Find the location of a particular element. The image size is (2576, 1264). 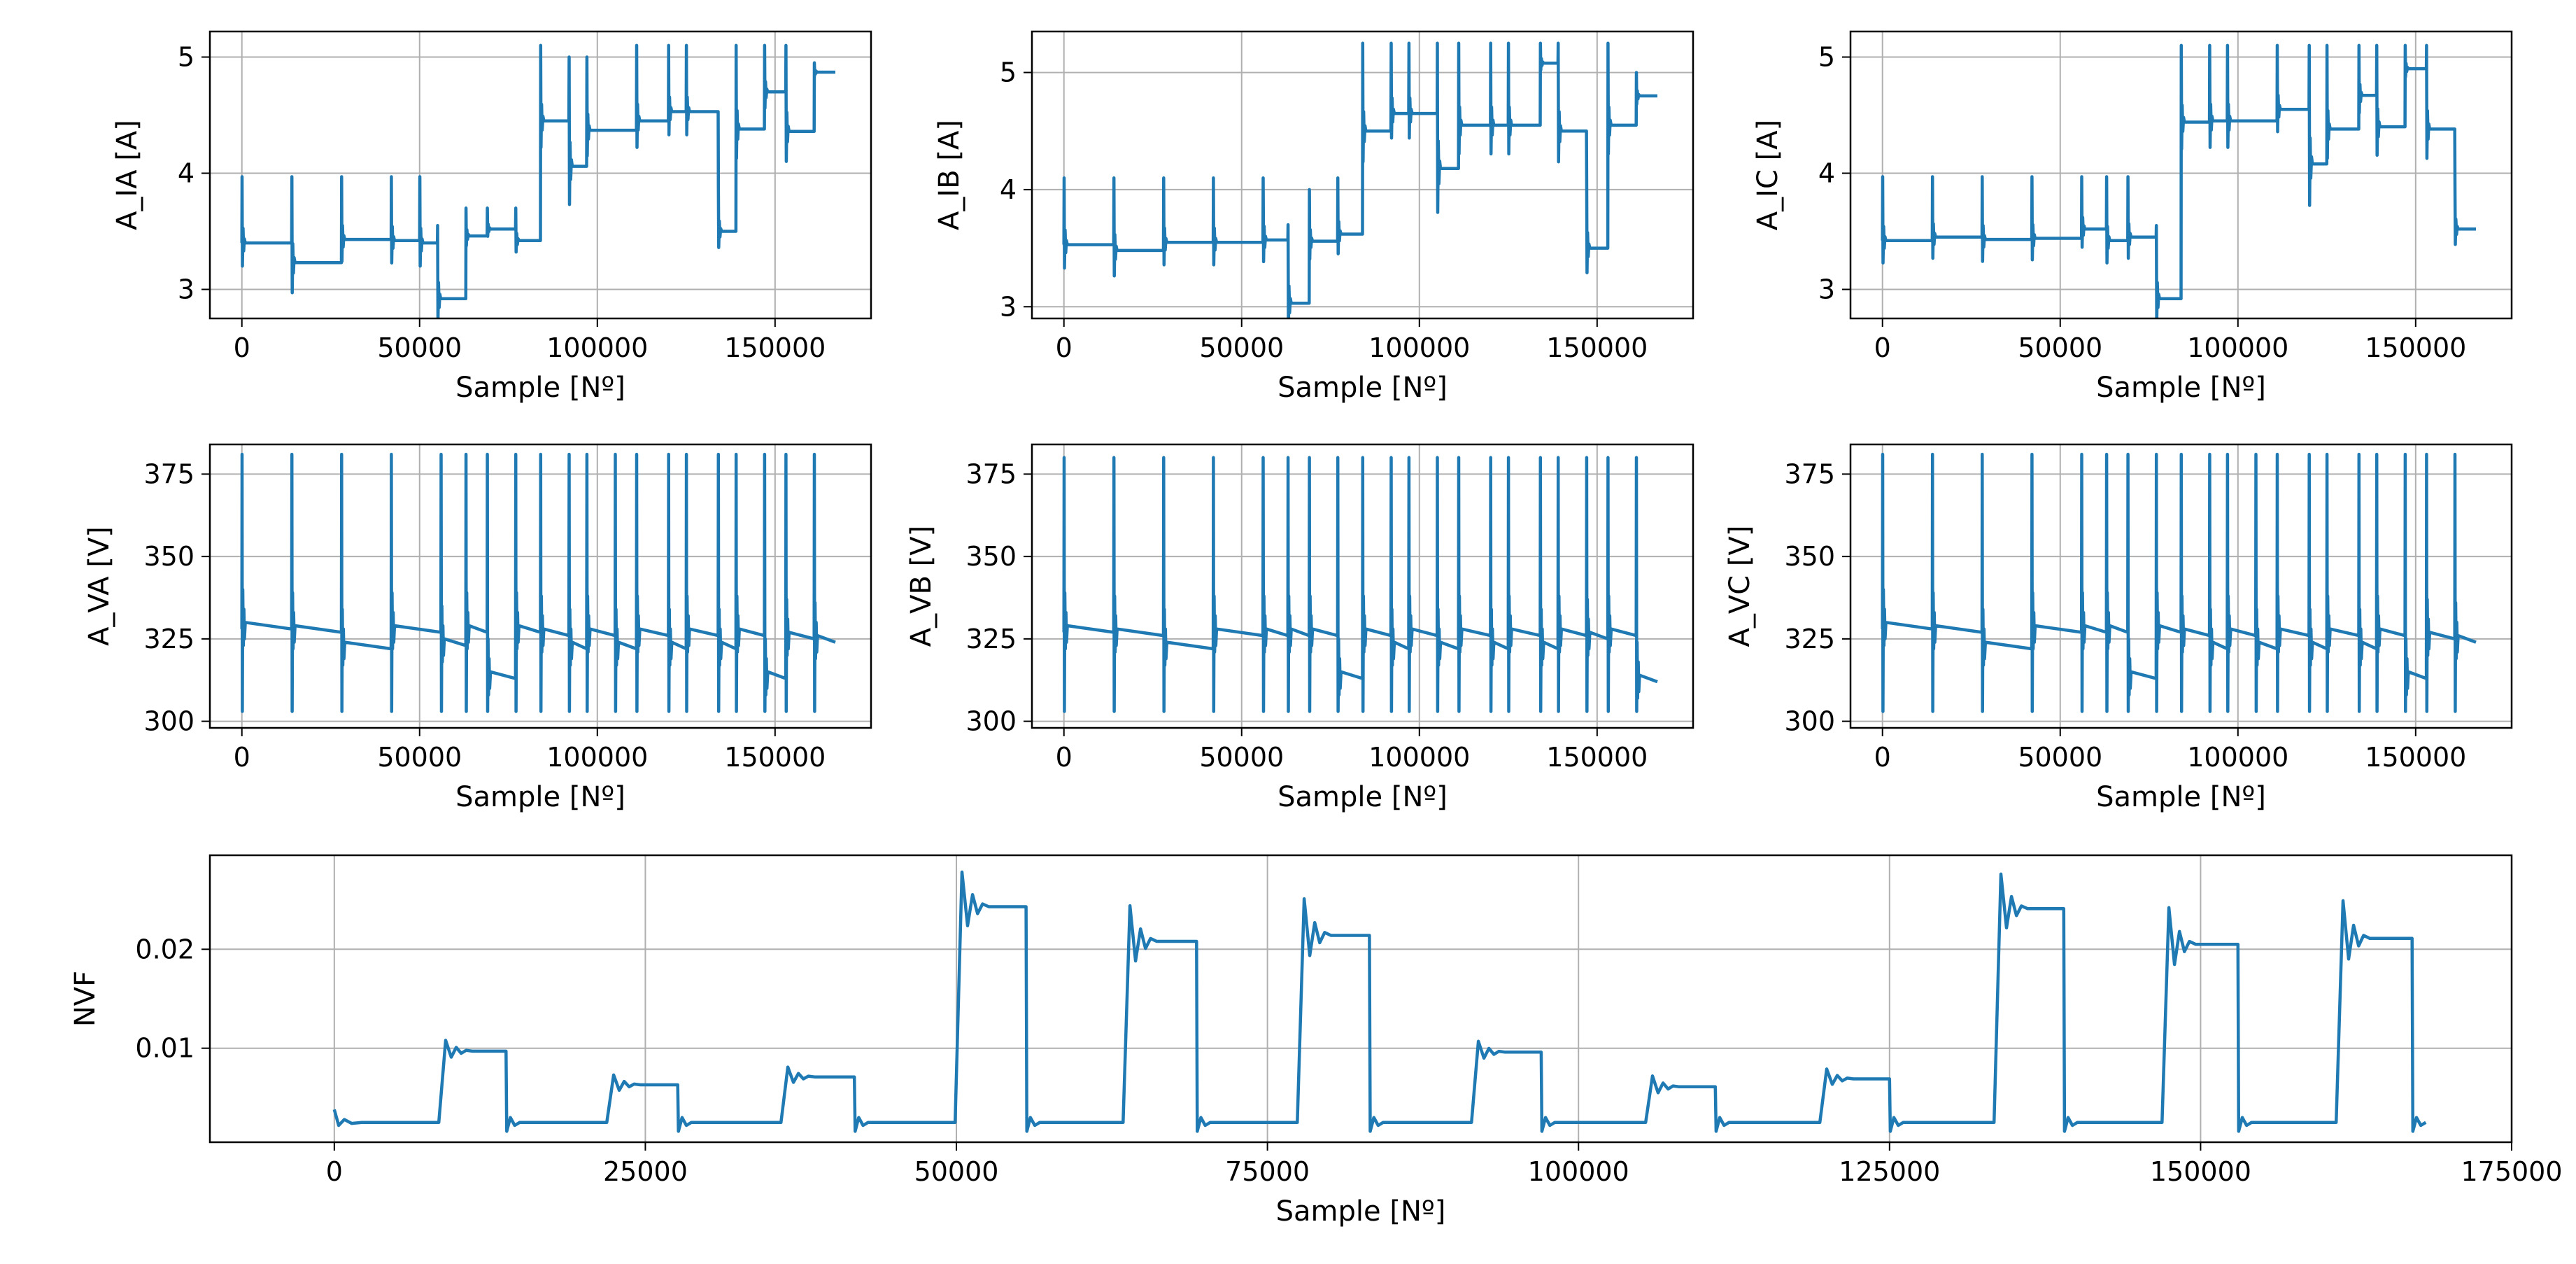

series-line-ia is located at coordinates (537, 180).